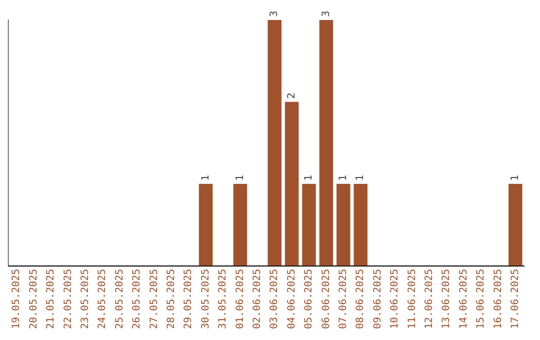 This screenshot has height=340, width=540. I want to click on x-tick-label: 23.05.2025, so click(85, 299).